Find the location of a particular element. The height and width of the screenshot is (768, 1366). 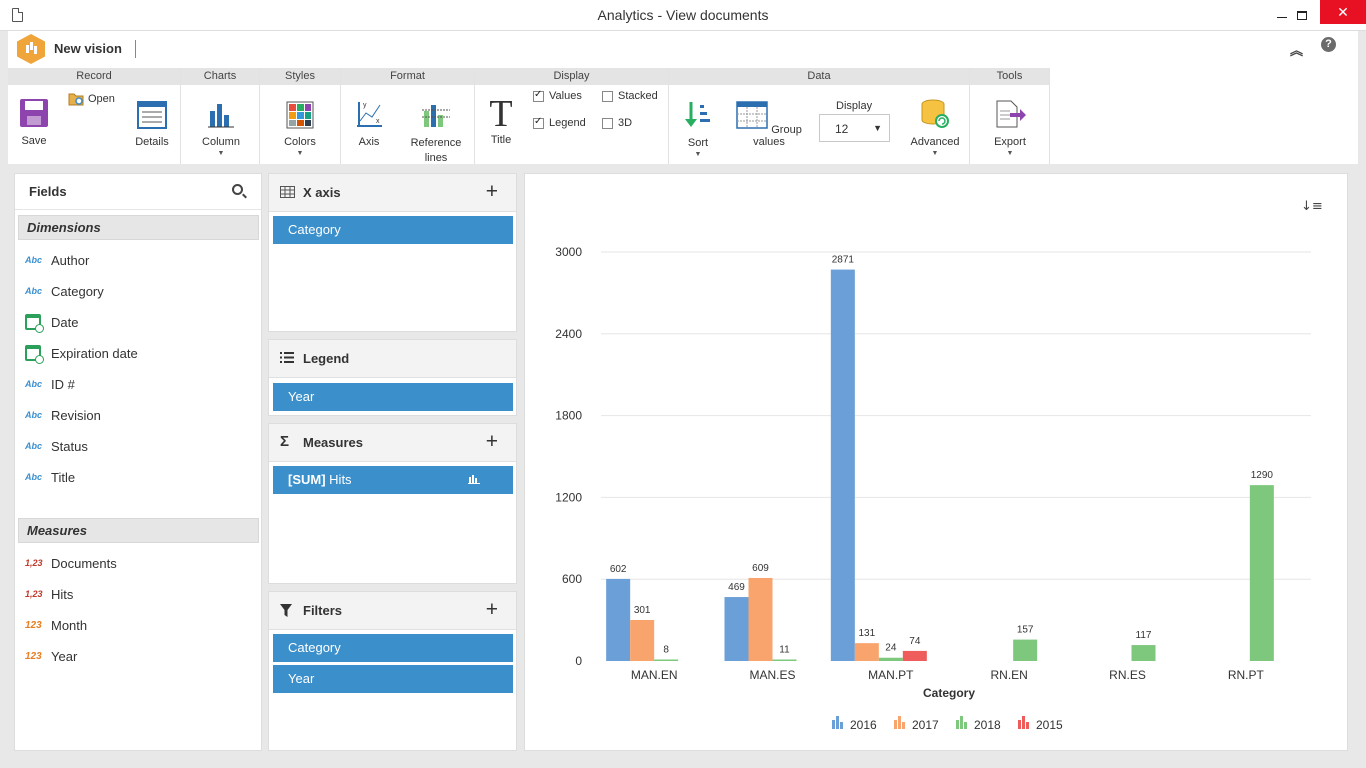

reference-lines-icon is located at coordinates (436, 116).